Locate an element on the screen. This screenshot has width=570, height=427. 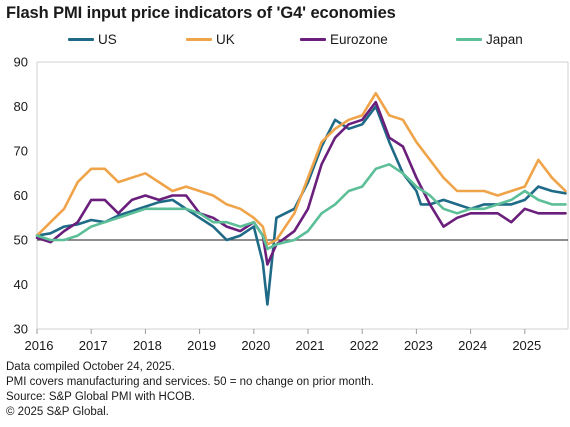
y-tick-label: 50 is located at coordinates (21, 240).